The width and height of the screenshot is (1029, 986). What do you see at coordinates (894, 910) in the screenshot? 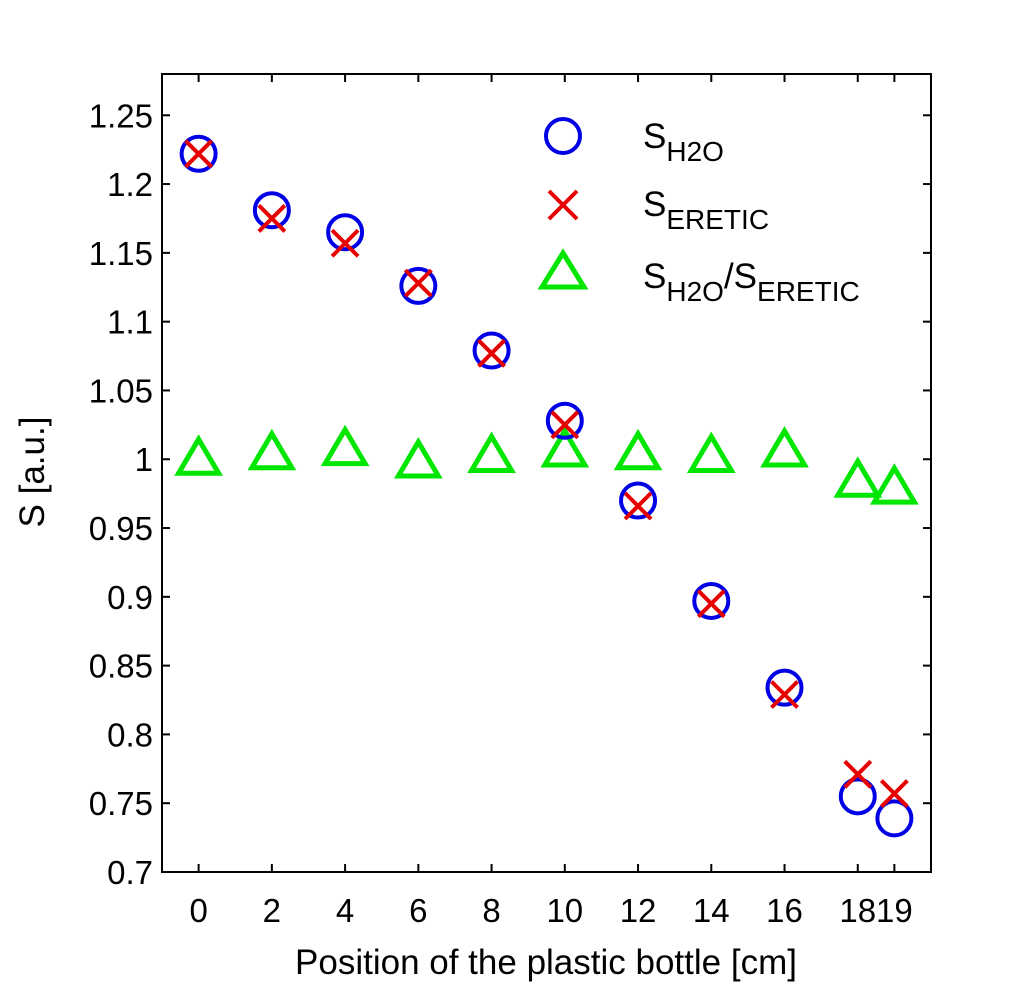
I see `x-tick-label: 19` at bounding box center [894, 910].